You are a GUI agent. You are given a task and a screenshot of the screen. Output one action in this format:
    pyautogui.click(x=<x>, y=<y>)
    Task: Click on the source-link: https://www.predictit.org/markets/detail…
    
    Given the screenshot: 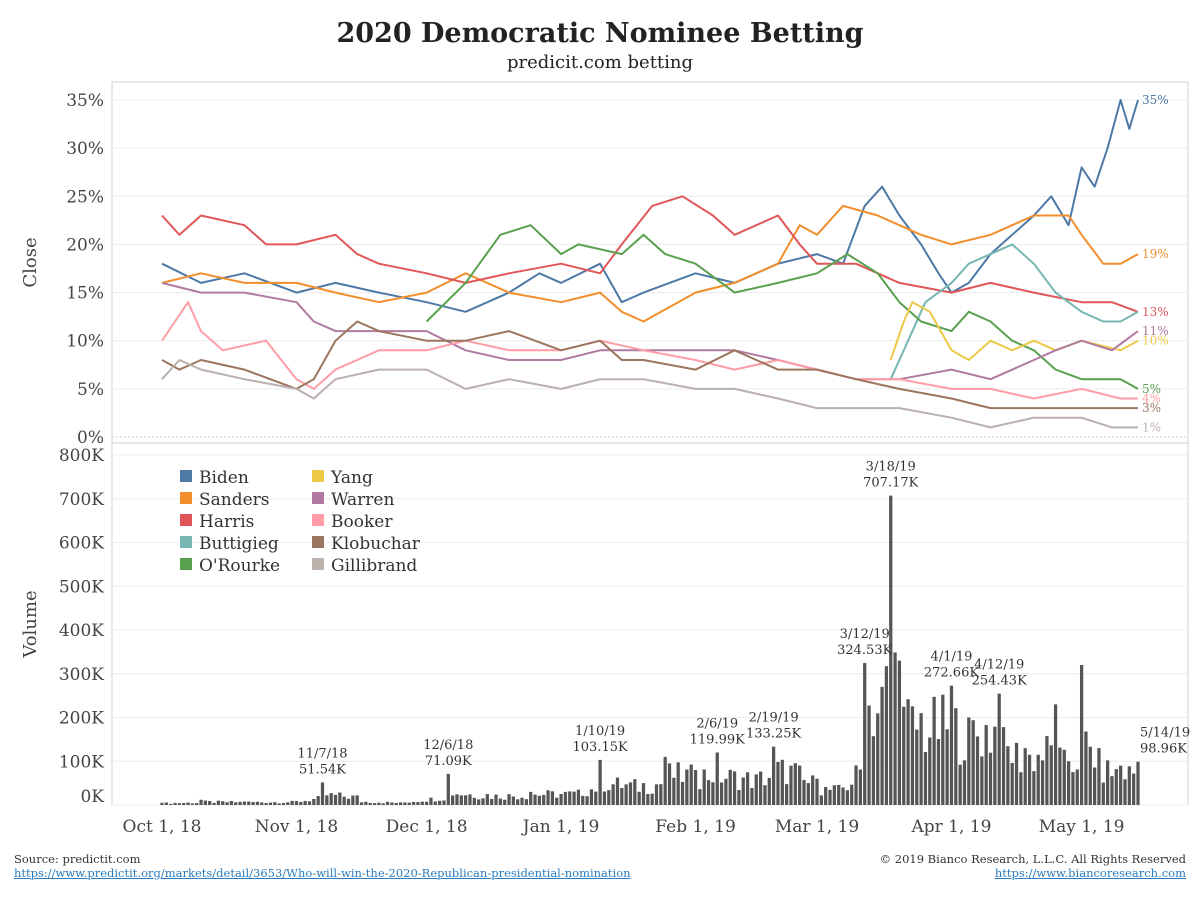 What is the action you would take?
    pyautogui.click(x=322, y=873)
    